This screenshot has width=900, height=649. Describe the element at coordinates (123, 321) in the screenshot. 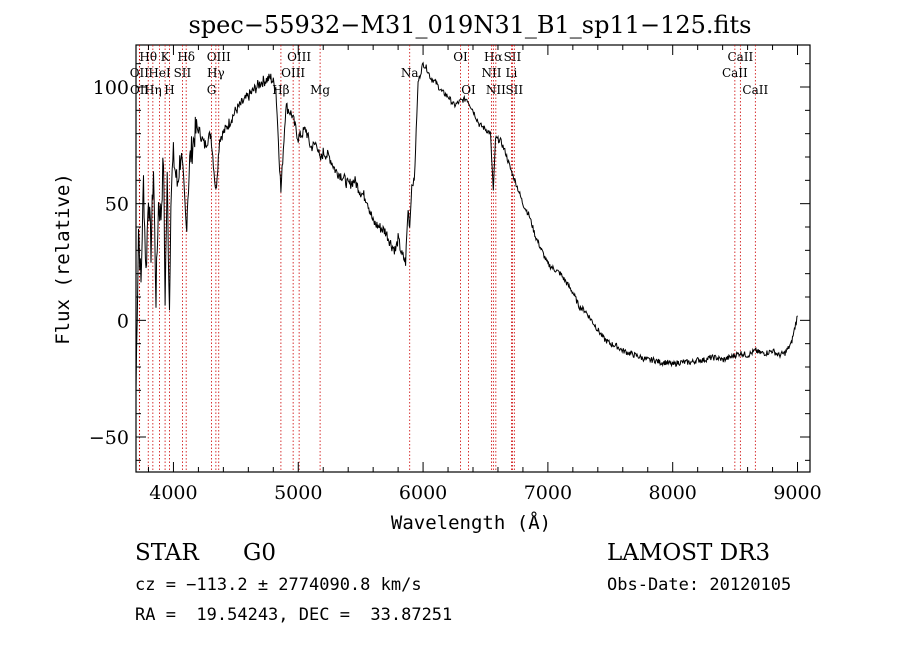

I see `y-tick-label: 0` at that location.